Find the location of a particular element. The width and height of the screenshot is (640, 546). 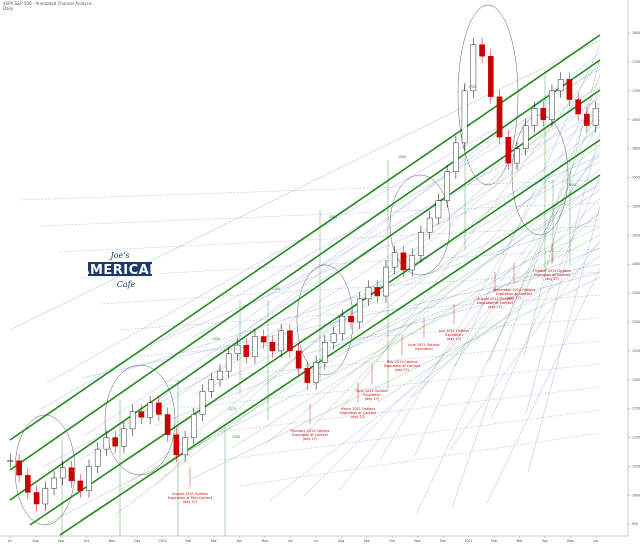

annotation-text: Expiration at Pain Contact is located at coordinates (190, 498).